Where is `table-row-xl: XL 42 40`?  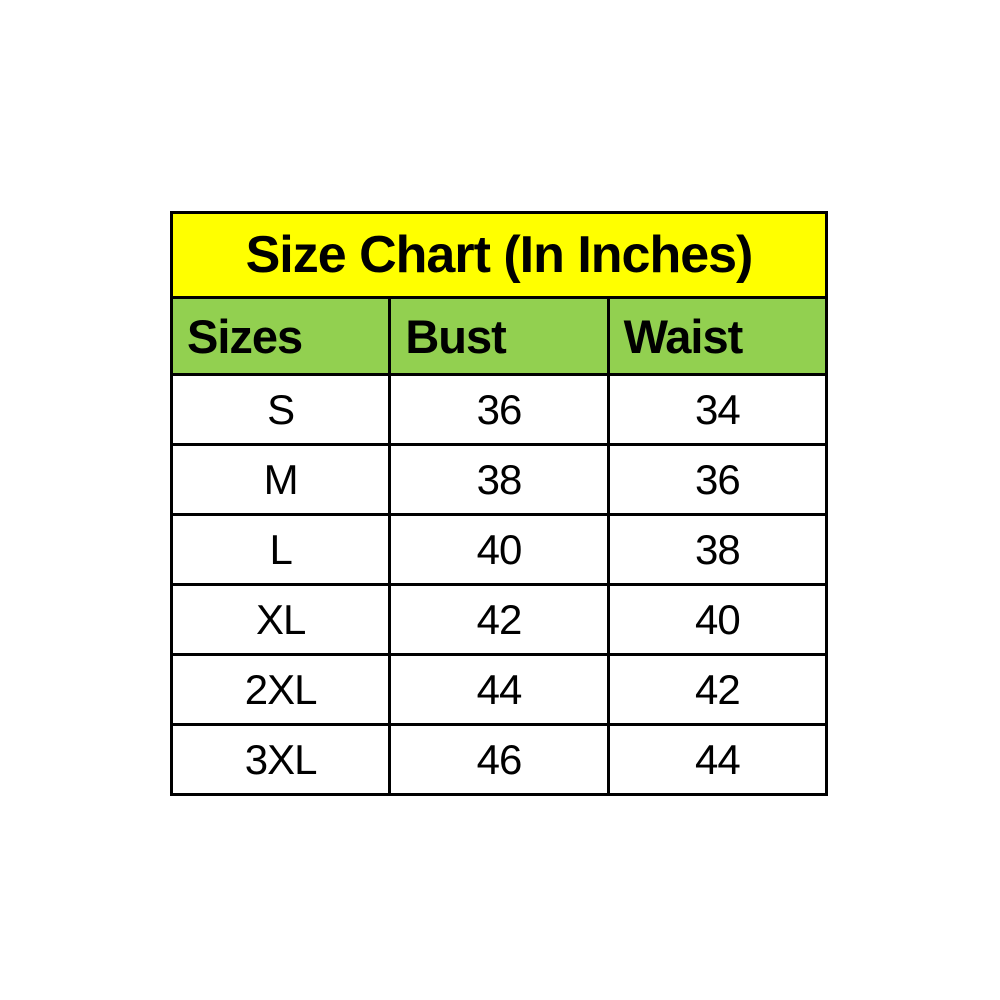
table-row-xl: XL 42 40 is located at coordinates (499, 619).